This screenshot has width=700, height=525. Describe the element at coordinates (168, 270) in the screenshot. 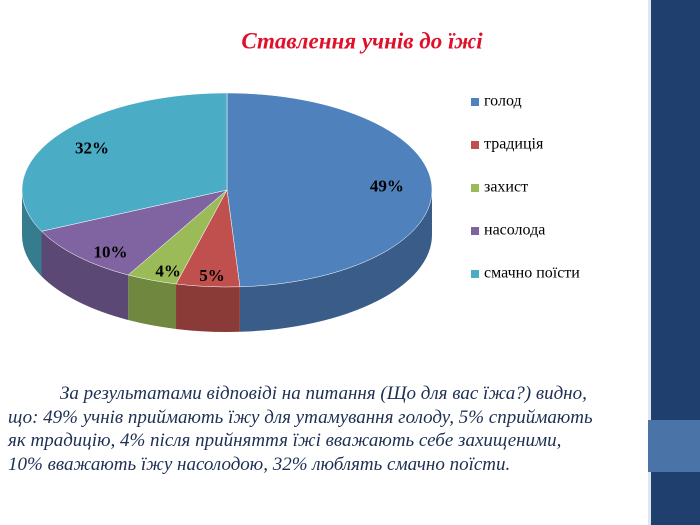

I see `data-label: 4%` at that location.